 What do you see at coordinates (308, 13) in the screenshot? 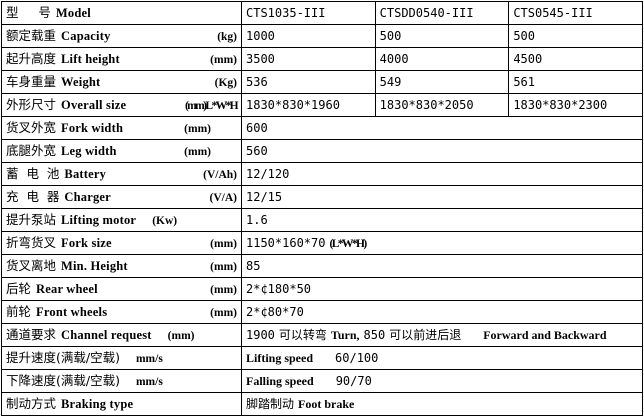
I see `header-cell-col1: CTS1035-III` at bounding box center [308, 13].